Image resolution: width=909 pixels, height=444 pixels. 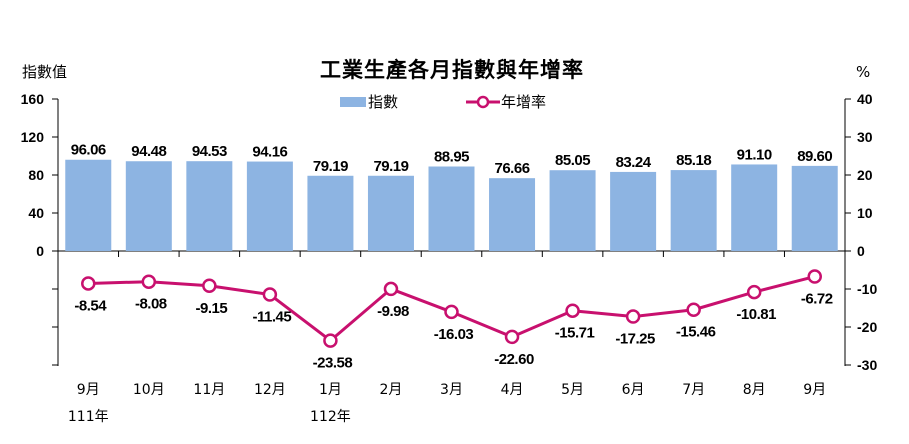 I want to click on bar-value-label: 85.05, so click(x=572, y=160).